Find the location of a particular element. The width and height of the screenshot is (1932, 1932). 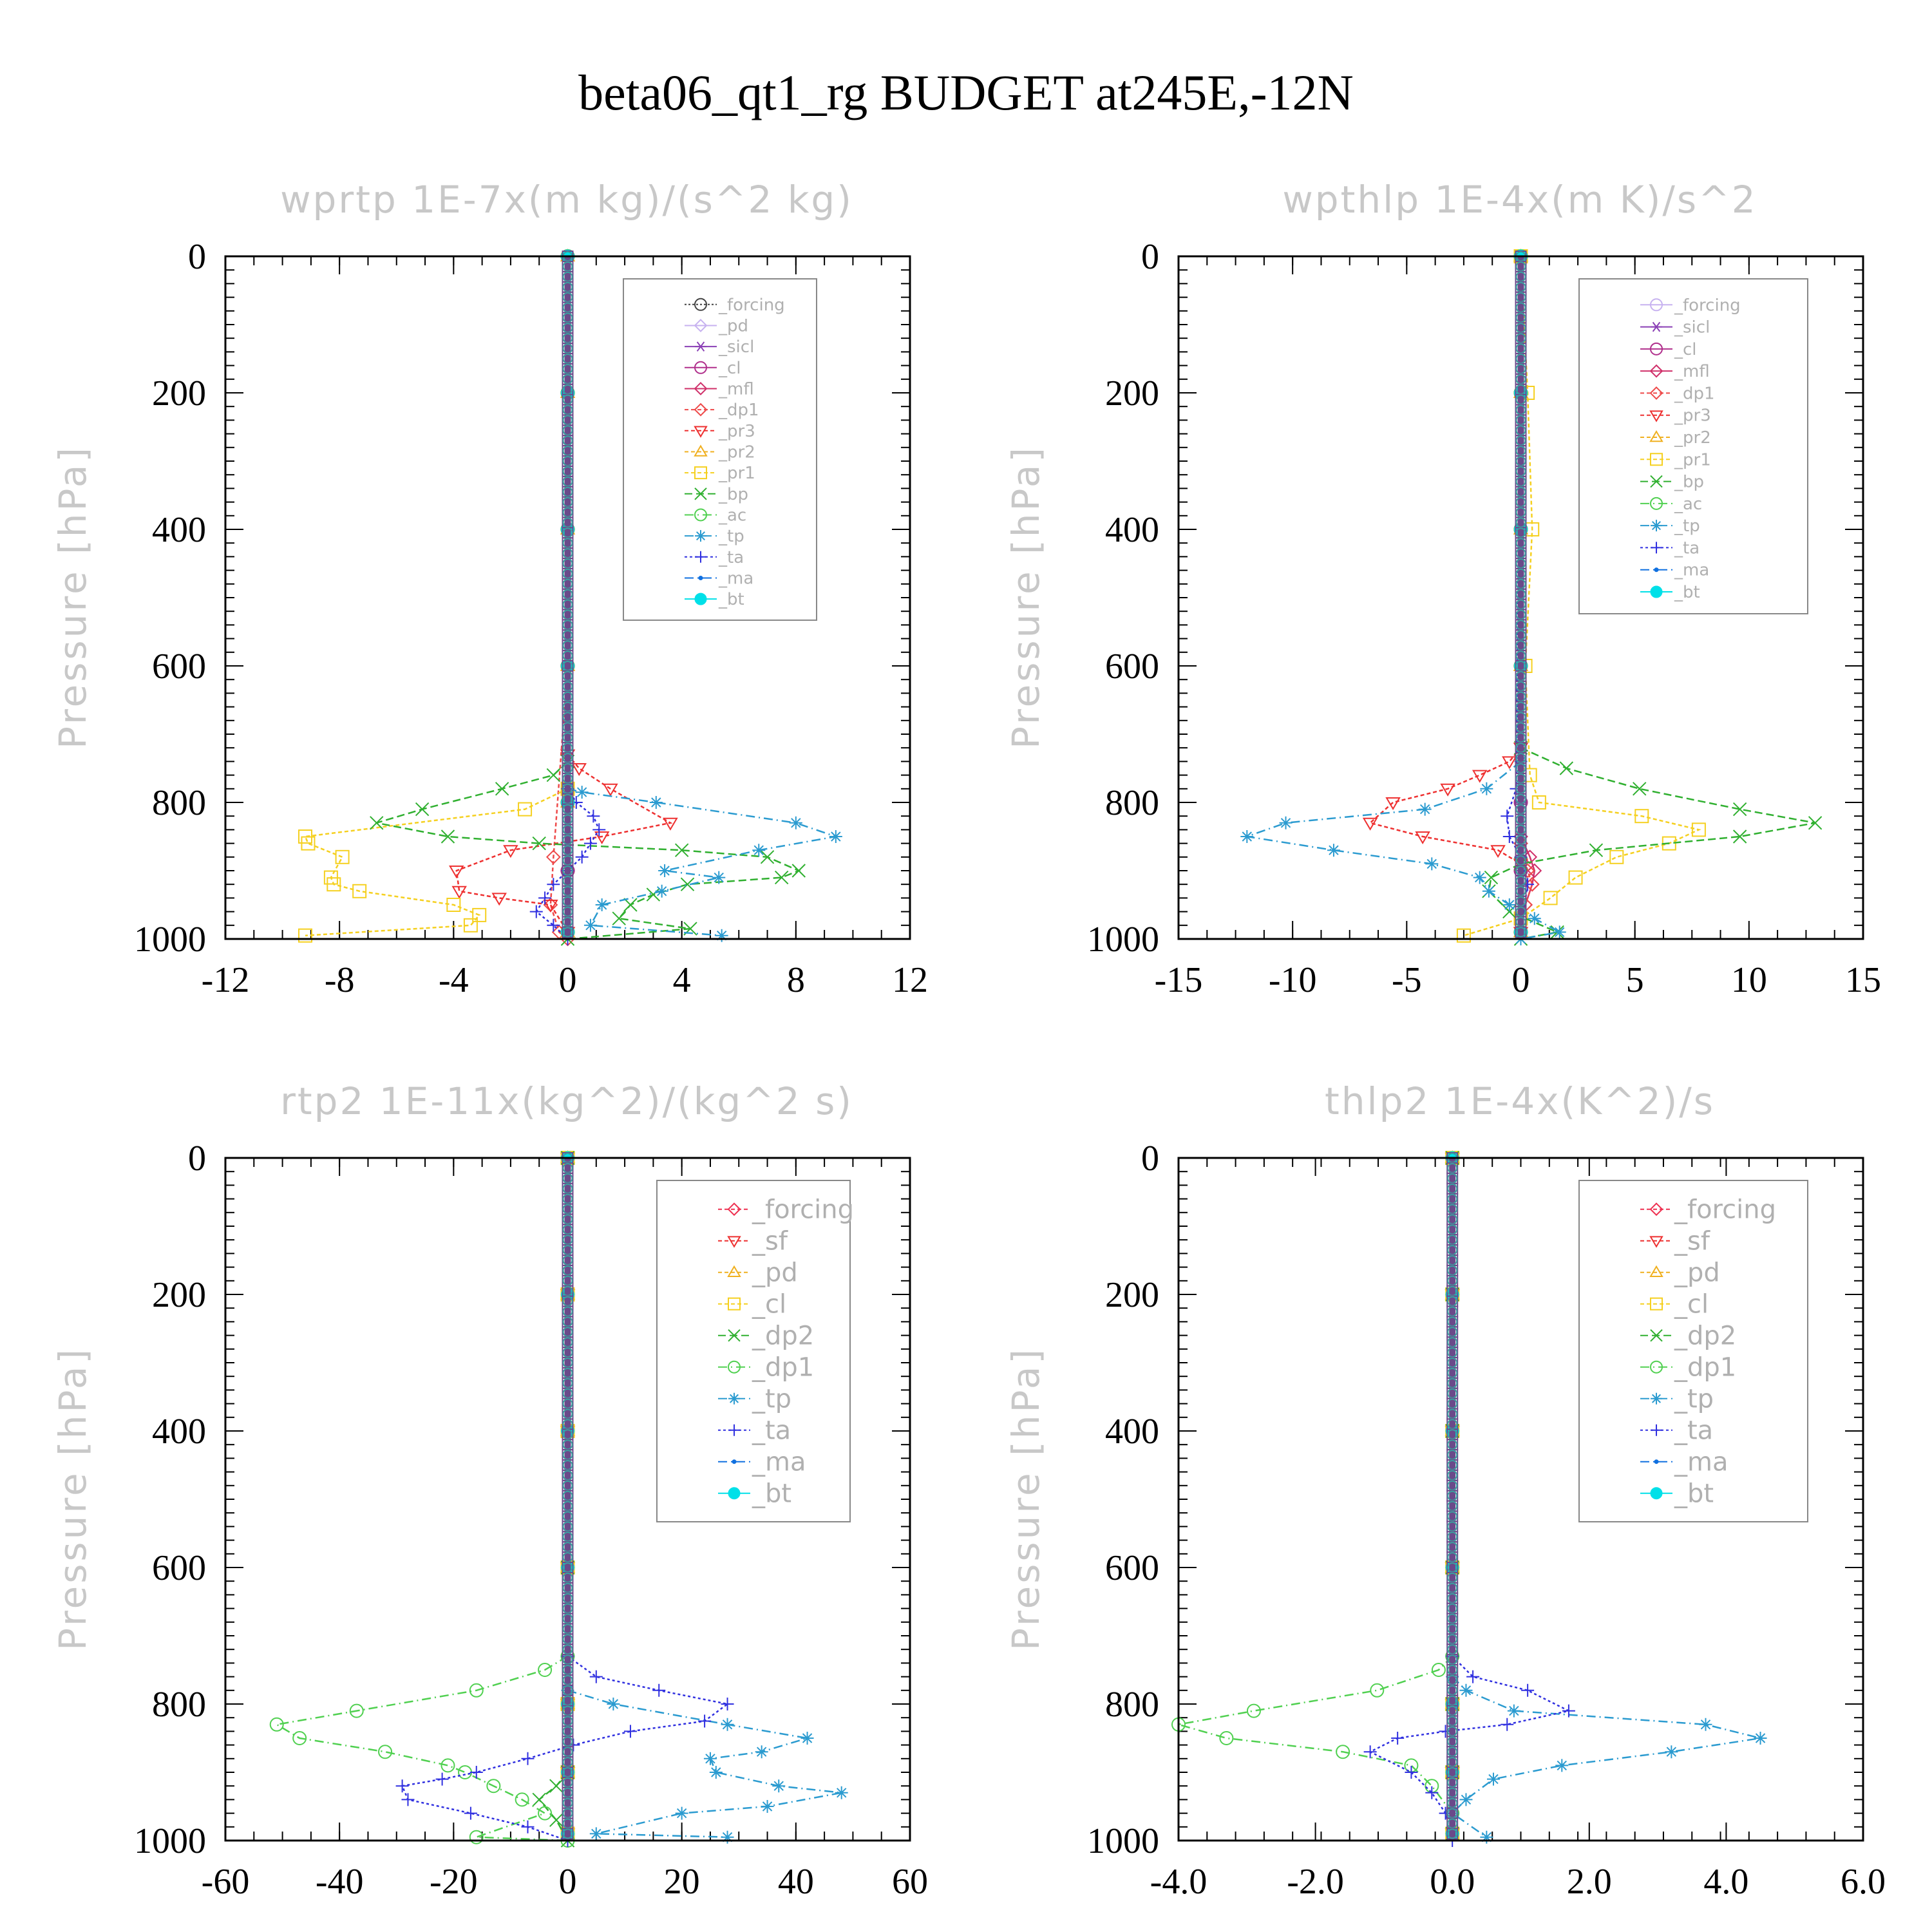

x-tick-label: 4.0 is located at coordinates (1725, 1882).